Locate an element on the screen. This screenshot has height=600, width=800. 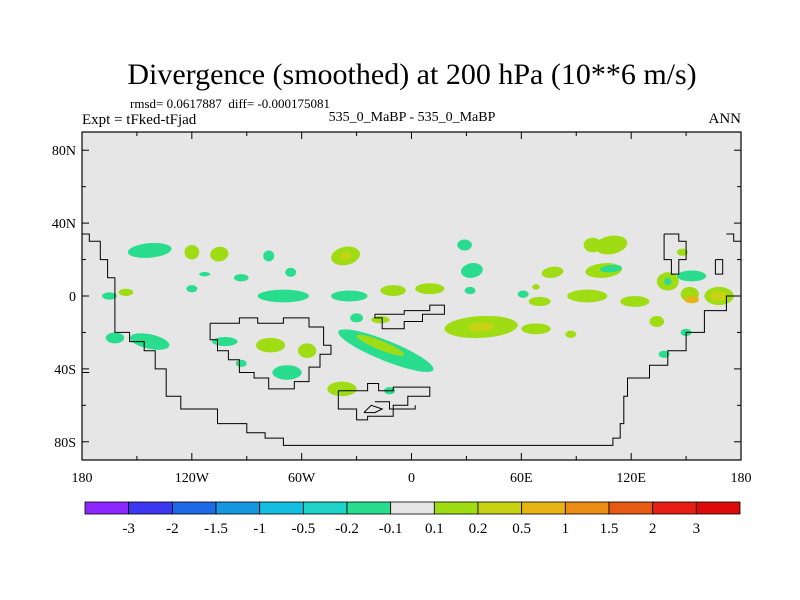
colorbar-label: 0.2 is located at coordinates (478, 529).